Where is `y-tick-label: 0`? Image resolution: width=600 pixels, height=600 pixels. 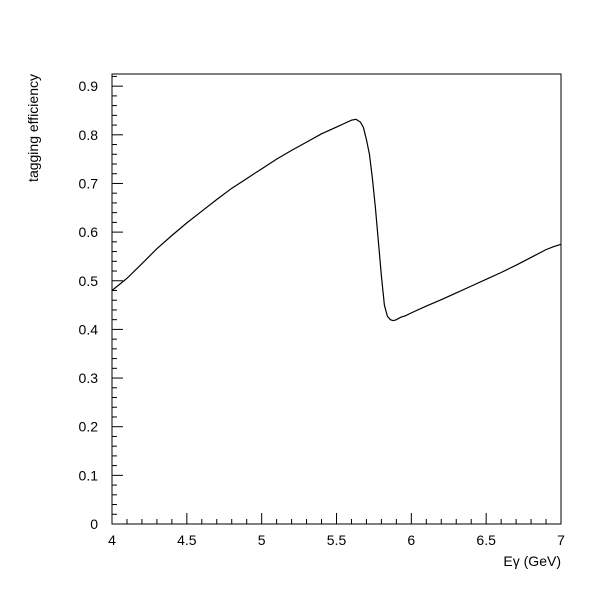 y-tick-label: 0 is located at coordinates (94, 524).